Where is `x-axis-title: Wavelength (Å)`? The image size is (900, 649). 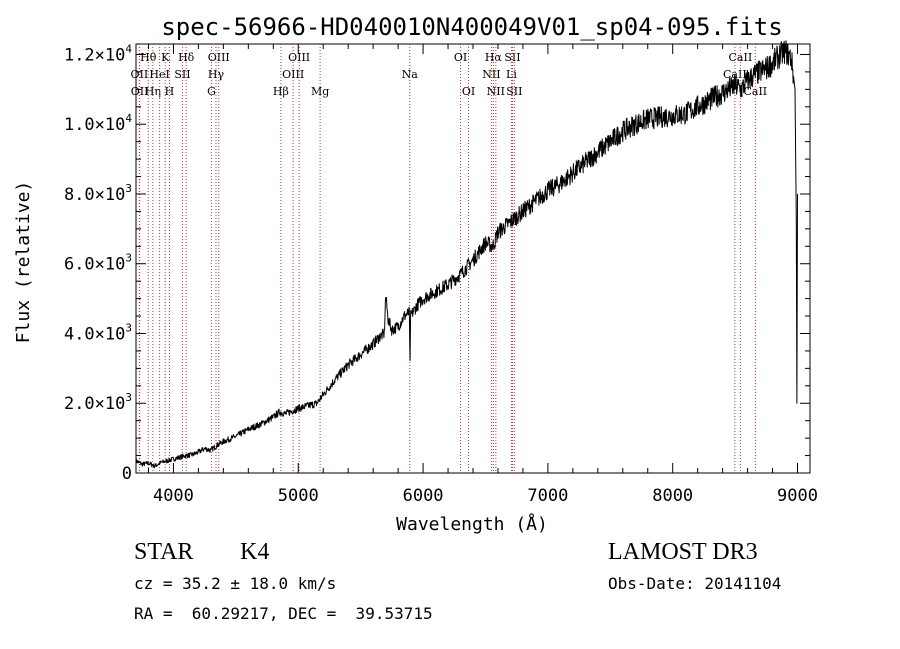 x-axis-title: Wavelength (Å) is located at coordinates (472, 524).